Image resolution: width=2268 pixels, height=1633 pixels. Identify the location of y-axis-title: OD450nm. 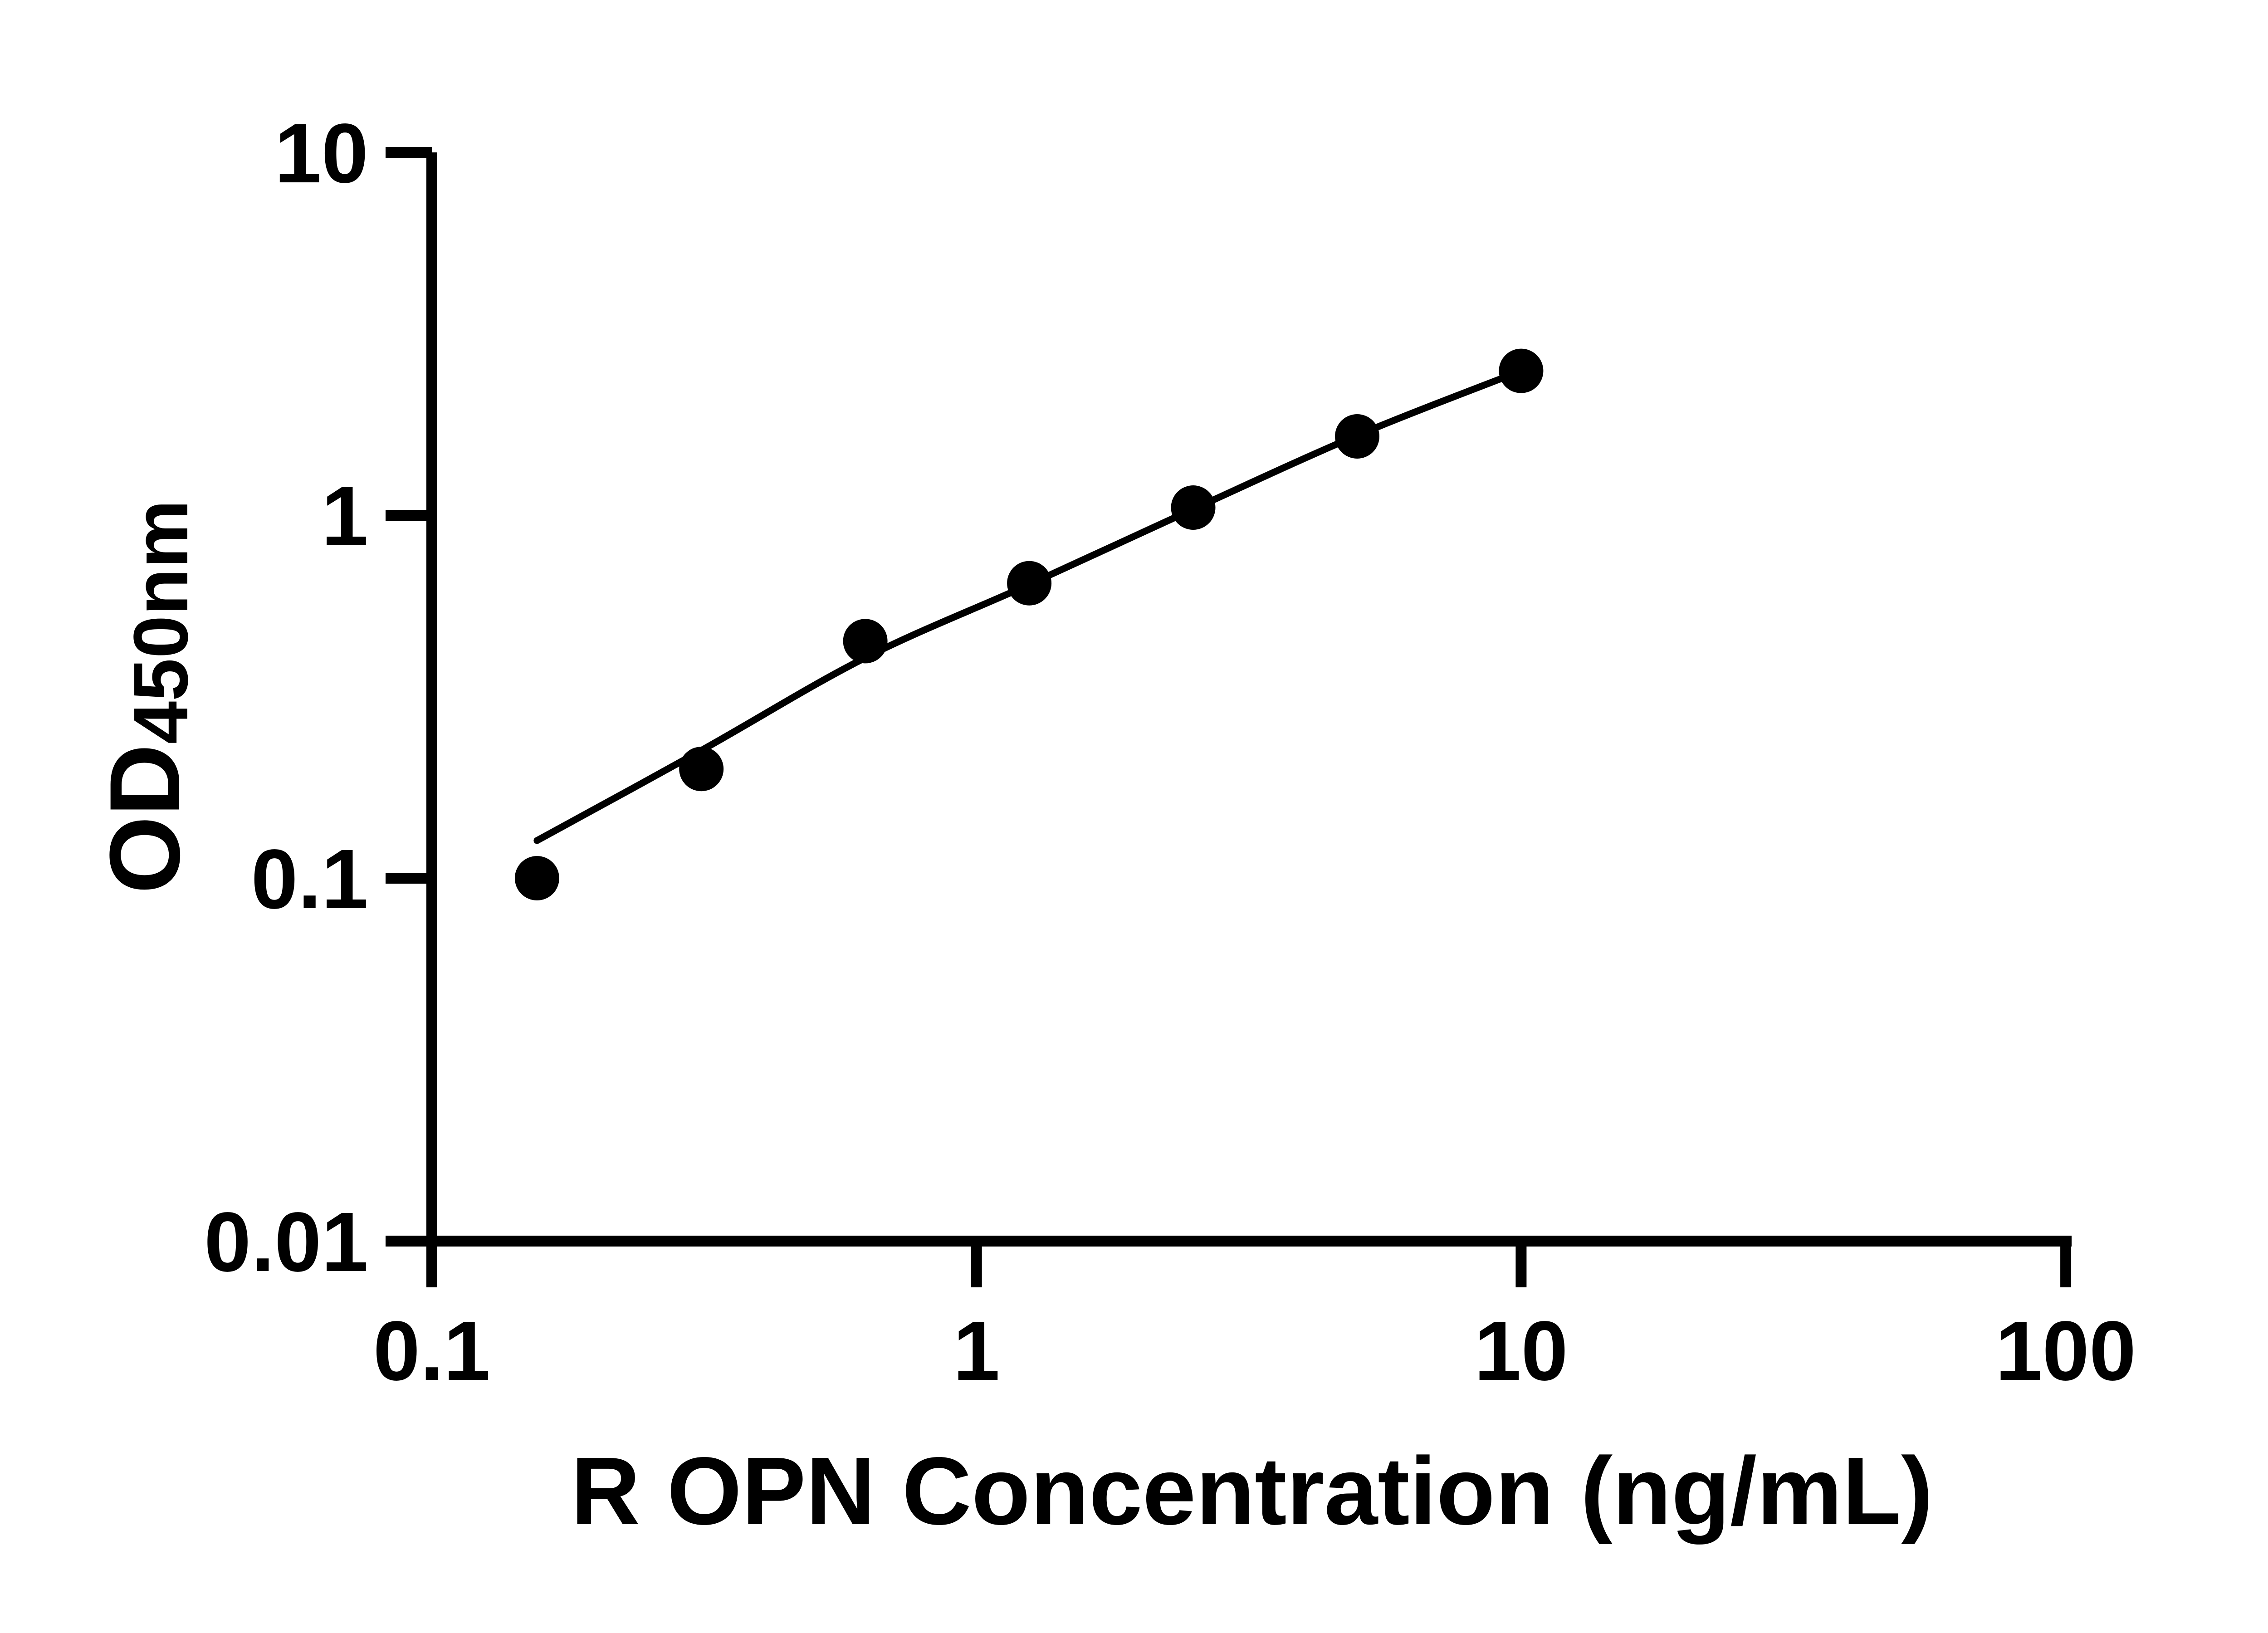
(147, 697).